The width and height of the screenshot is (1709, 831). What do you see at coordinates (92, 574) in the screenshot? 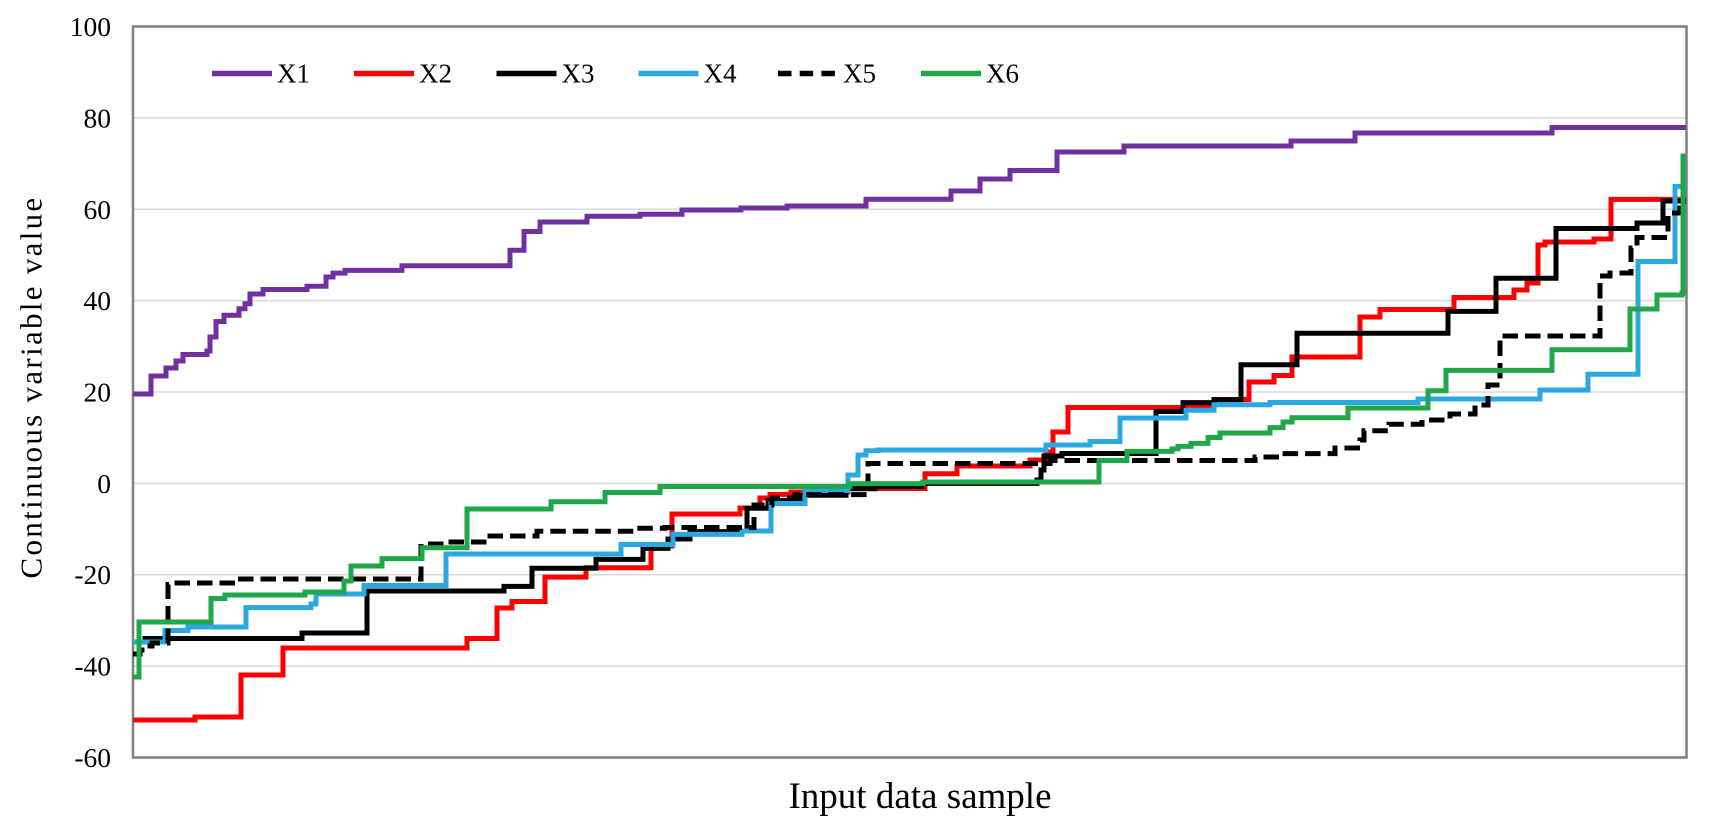
I see `svg-text: -20` at bounding box center [92, 574].